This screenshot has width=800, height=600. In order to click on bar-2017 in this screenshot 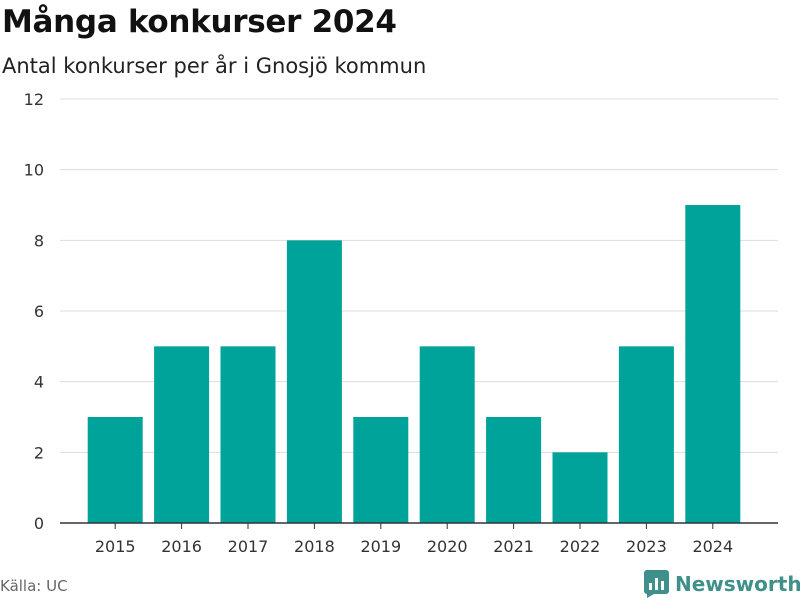, I will do `click(248, 434)`.